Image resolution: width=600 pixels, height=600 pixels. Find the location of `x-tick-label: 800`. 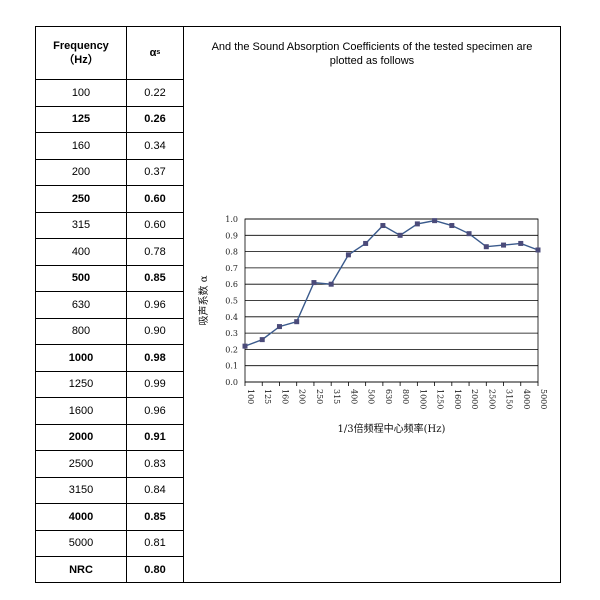

x-tick-label: 800 is located at coordinates (405, 396).